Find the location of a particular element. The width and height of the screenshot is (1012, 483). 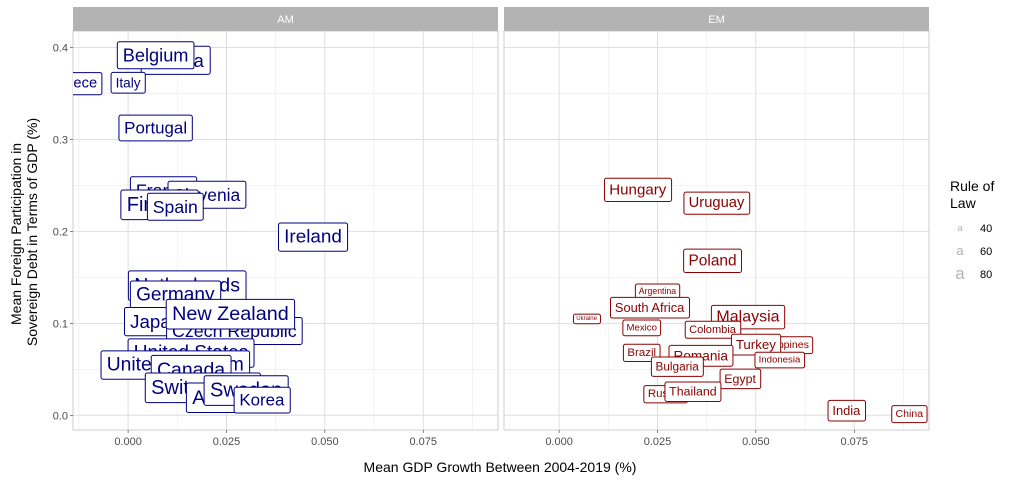

panel-strips: AM EM is located at coordinates (501, 19).